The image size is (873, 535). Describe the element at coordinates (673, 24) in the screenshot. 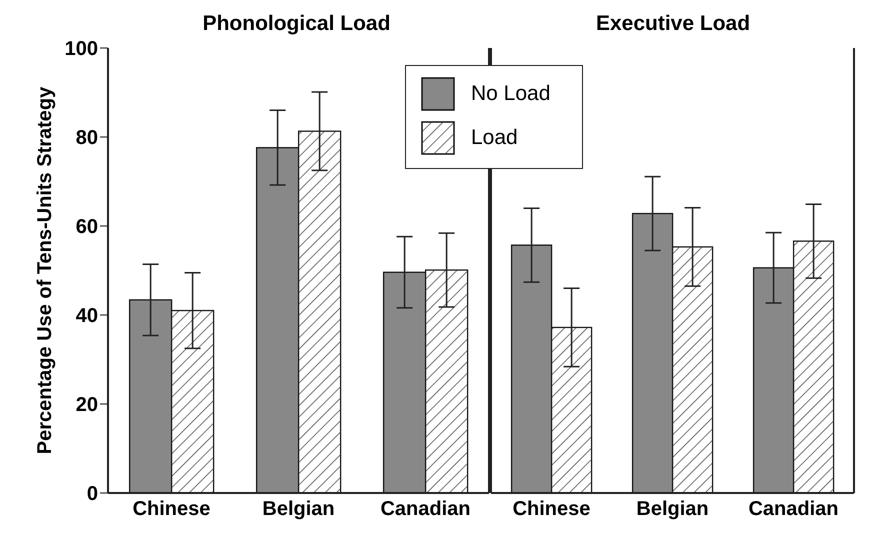

I see `chart-title: Executive Load` at that location.